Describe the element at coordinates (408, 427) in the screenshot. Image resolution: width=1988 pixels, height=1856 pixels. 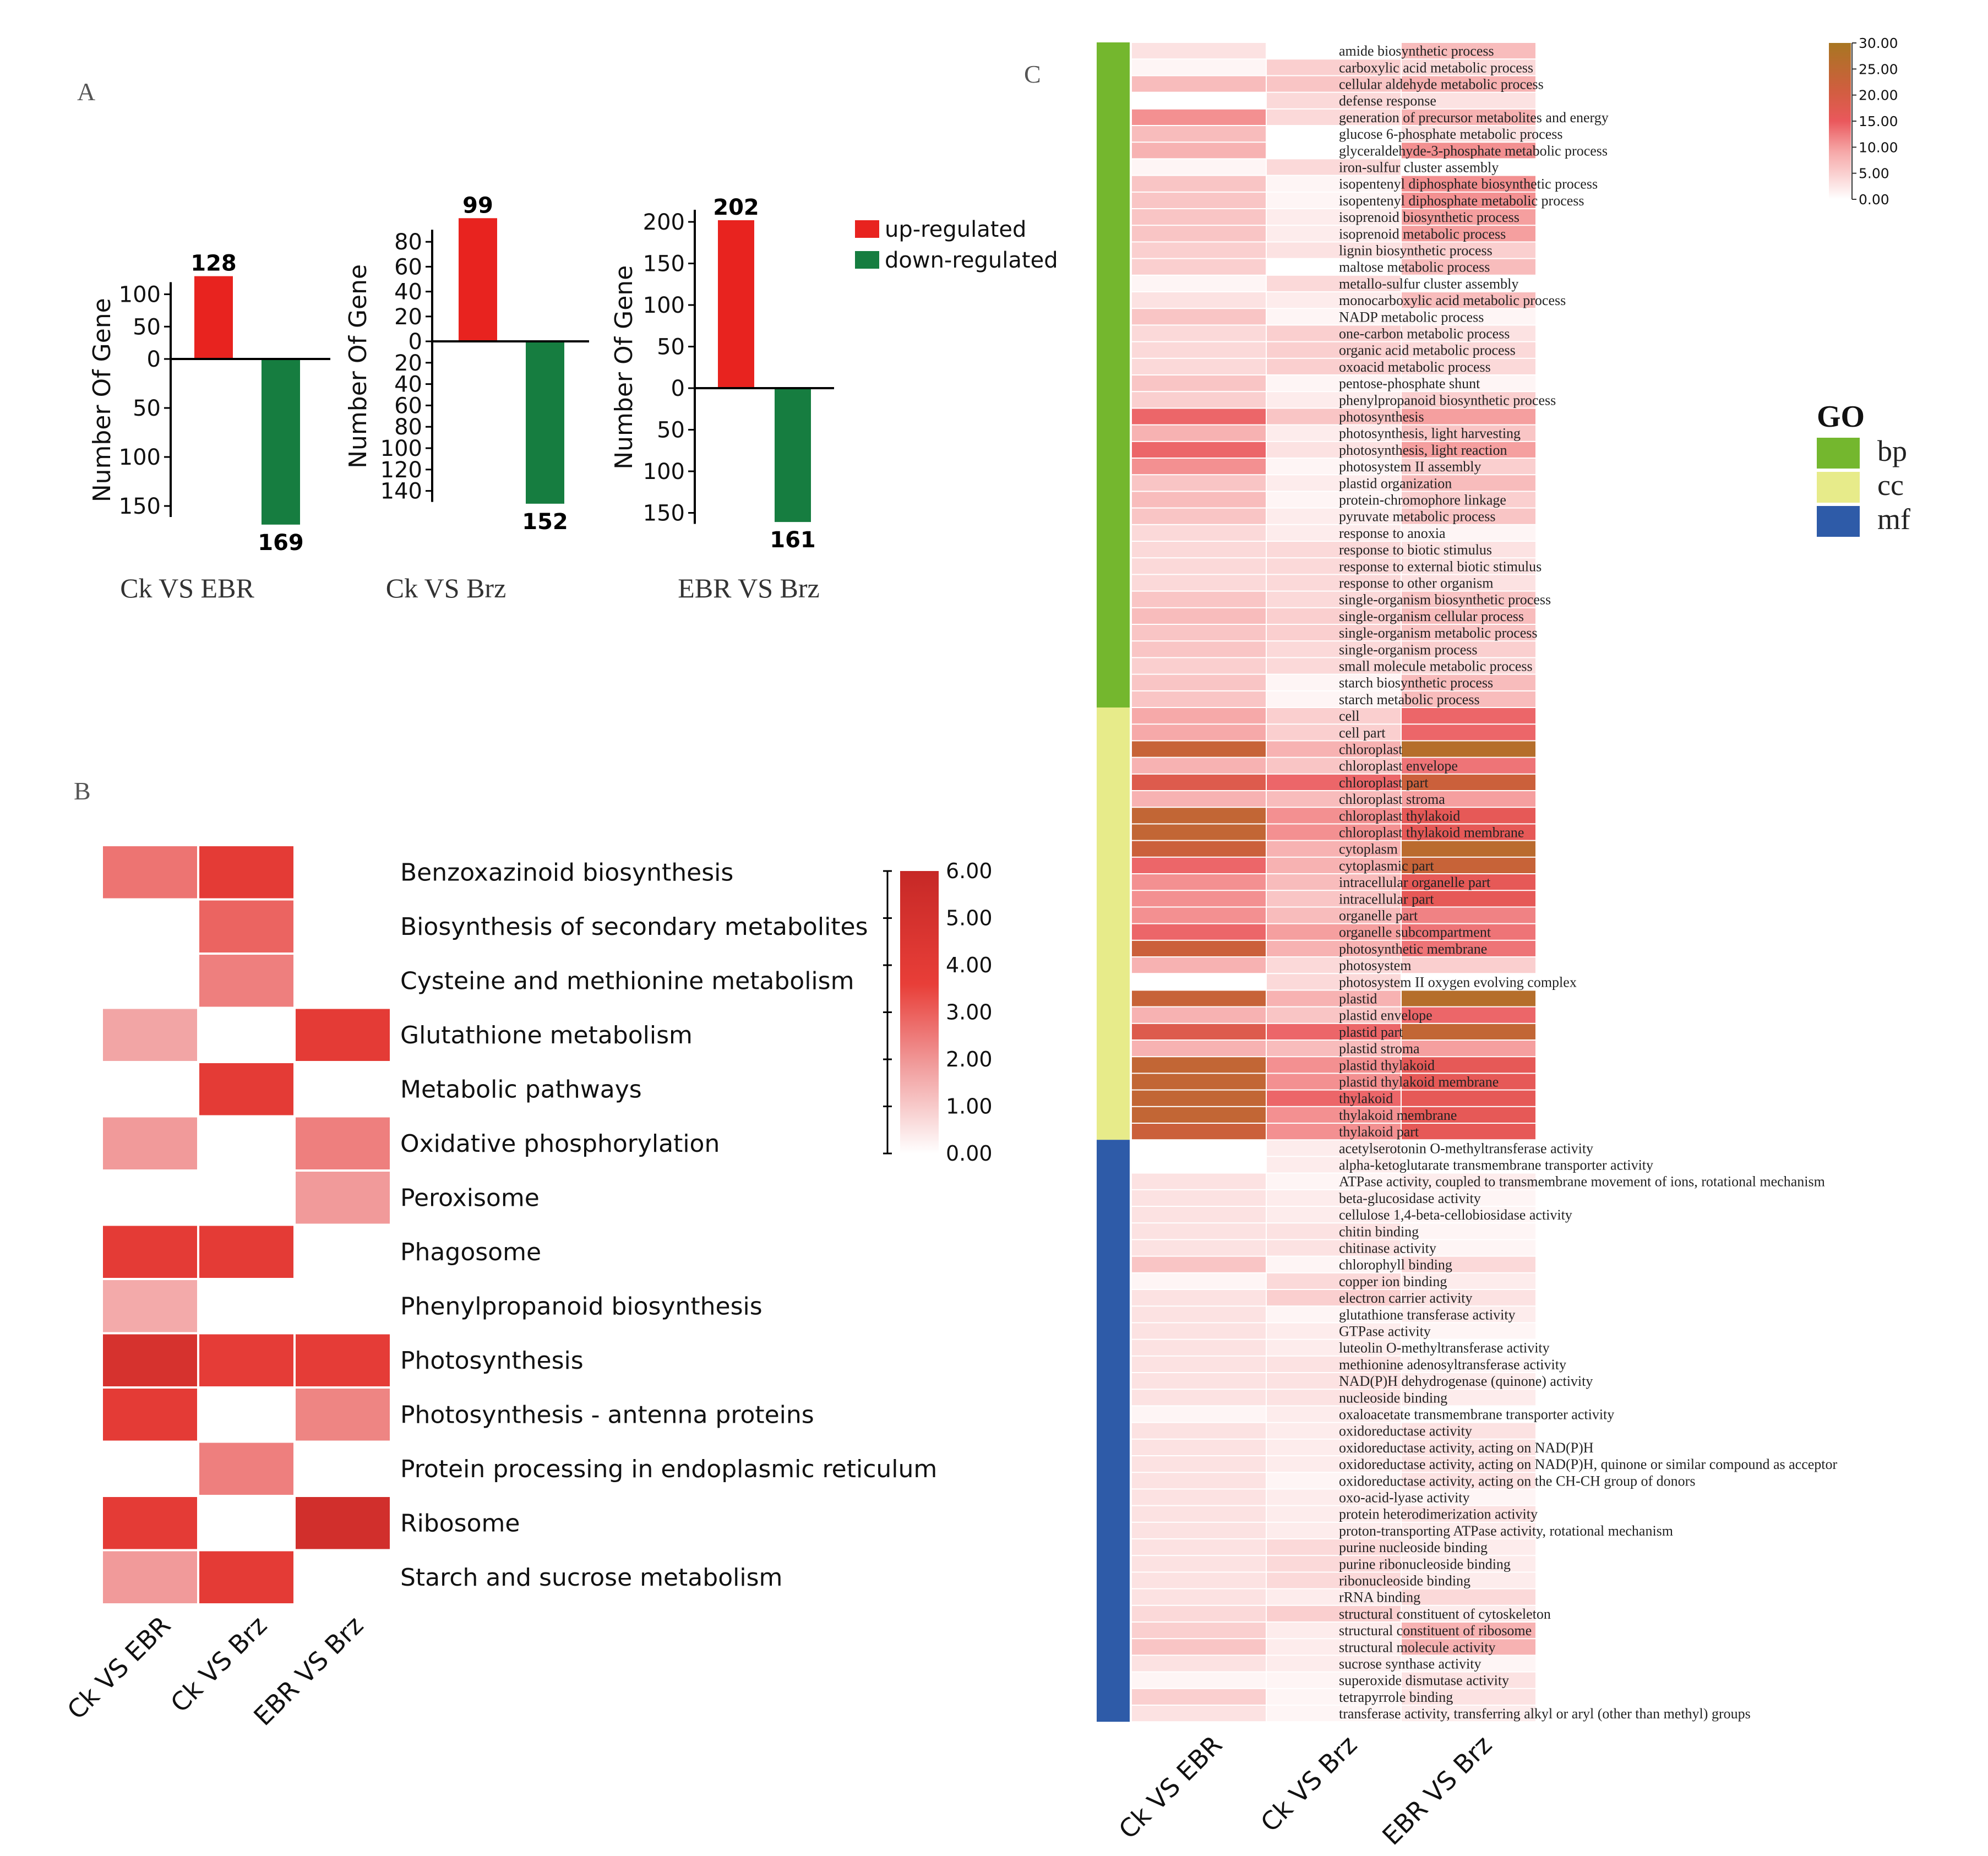
I see `y-tick-label: 80` at that location.